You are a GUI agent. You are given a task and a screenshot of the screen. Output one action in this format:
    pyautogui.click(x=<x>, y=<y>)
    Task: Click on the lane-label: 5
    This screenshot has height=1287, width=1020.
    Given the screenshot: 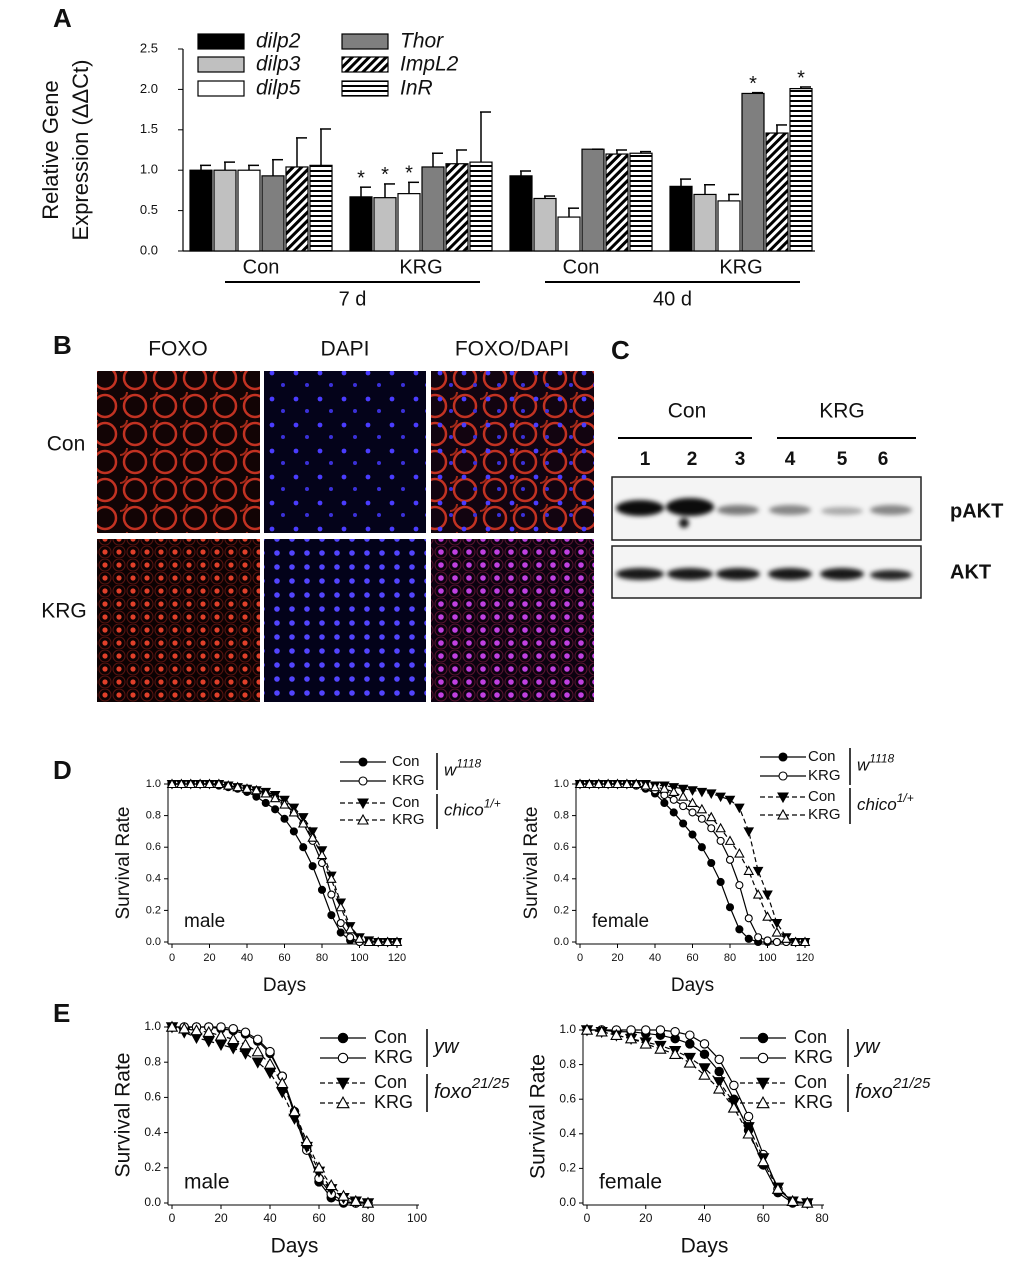 What is the action you would take?
    pyautogui.click(x=842, y=459)
    